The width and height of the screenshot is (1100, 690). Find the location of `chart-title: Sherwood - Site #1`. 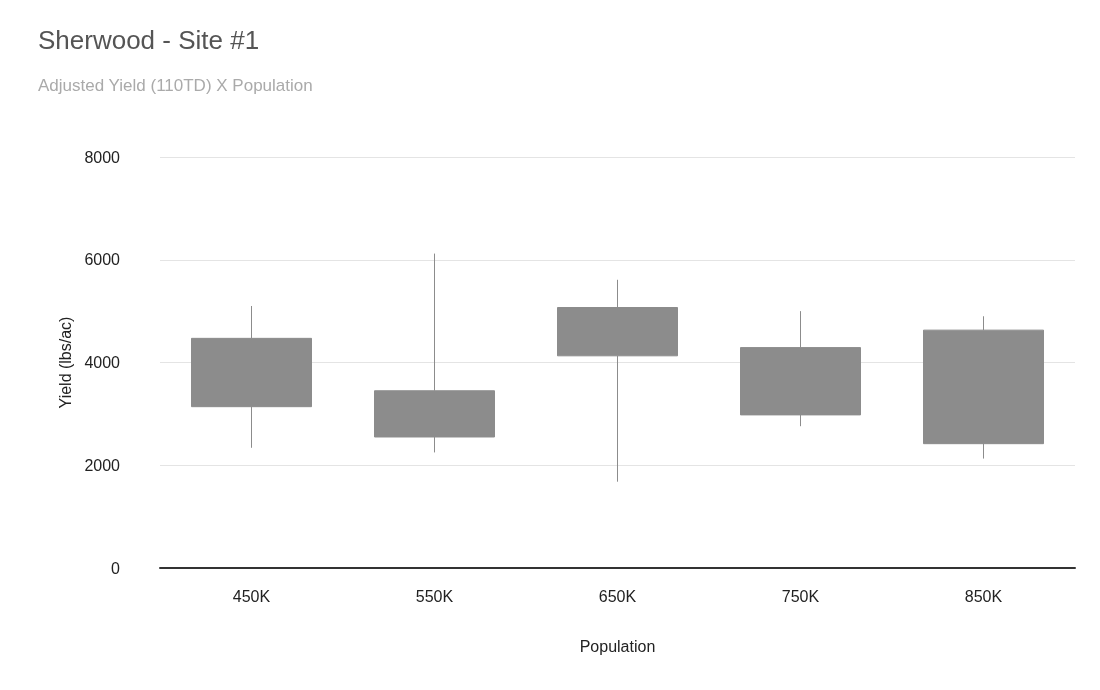

chart-title: Sherwood - Site #1 is located at coordinates (149, 40).